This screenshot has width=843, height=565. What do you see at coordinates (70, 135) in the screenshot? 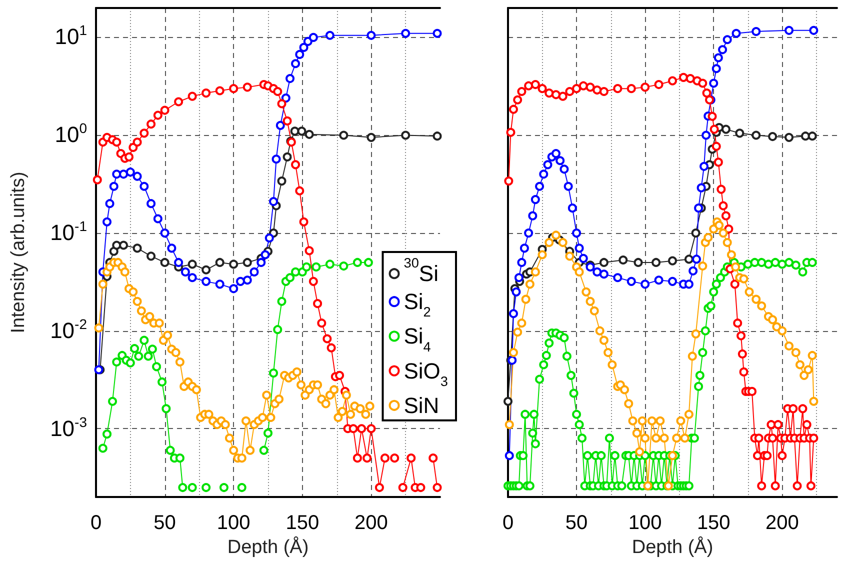
I see `y-tick-label: 10$^{0}$` at bounding box center [70, 135].